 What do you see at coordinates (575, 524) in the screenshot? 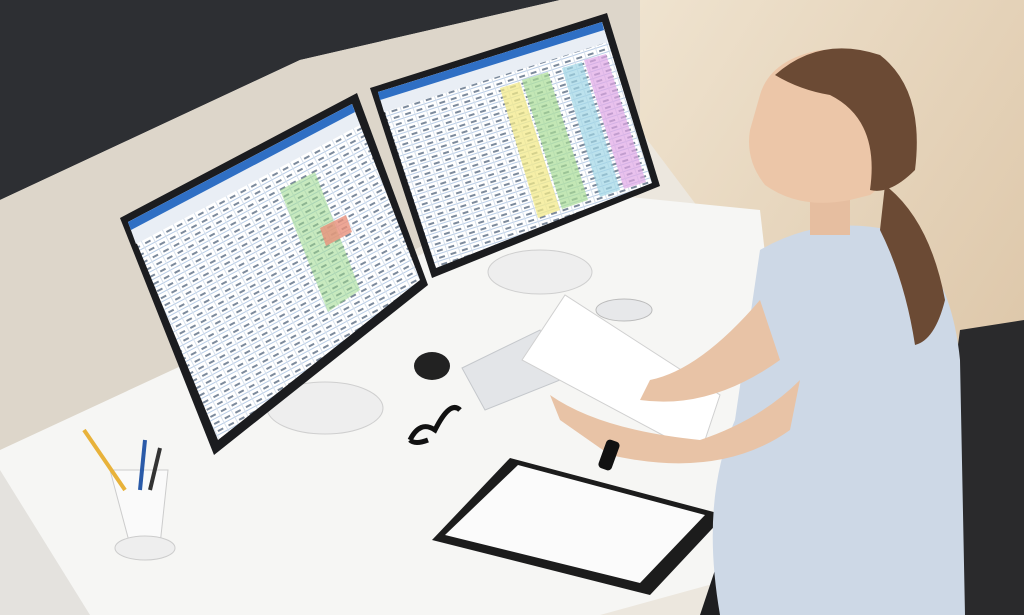
I see `document` at bounding box center [575, 524].